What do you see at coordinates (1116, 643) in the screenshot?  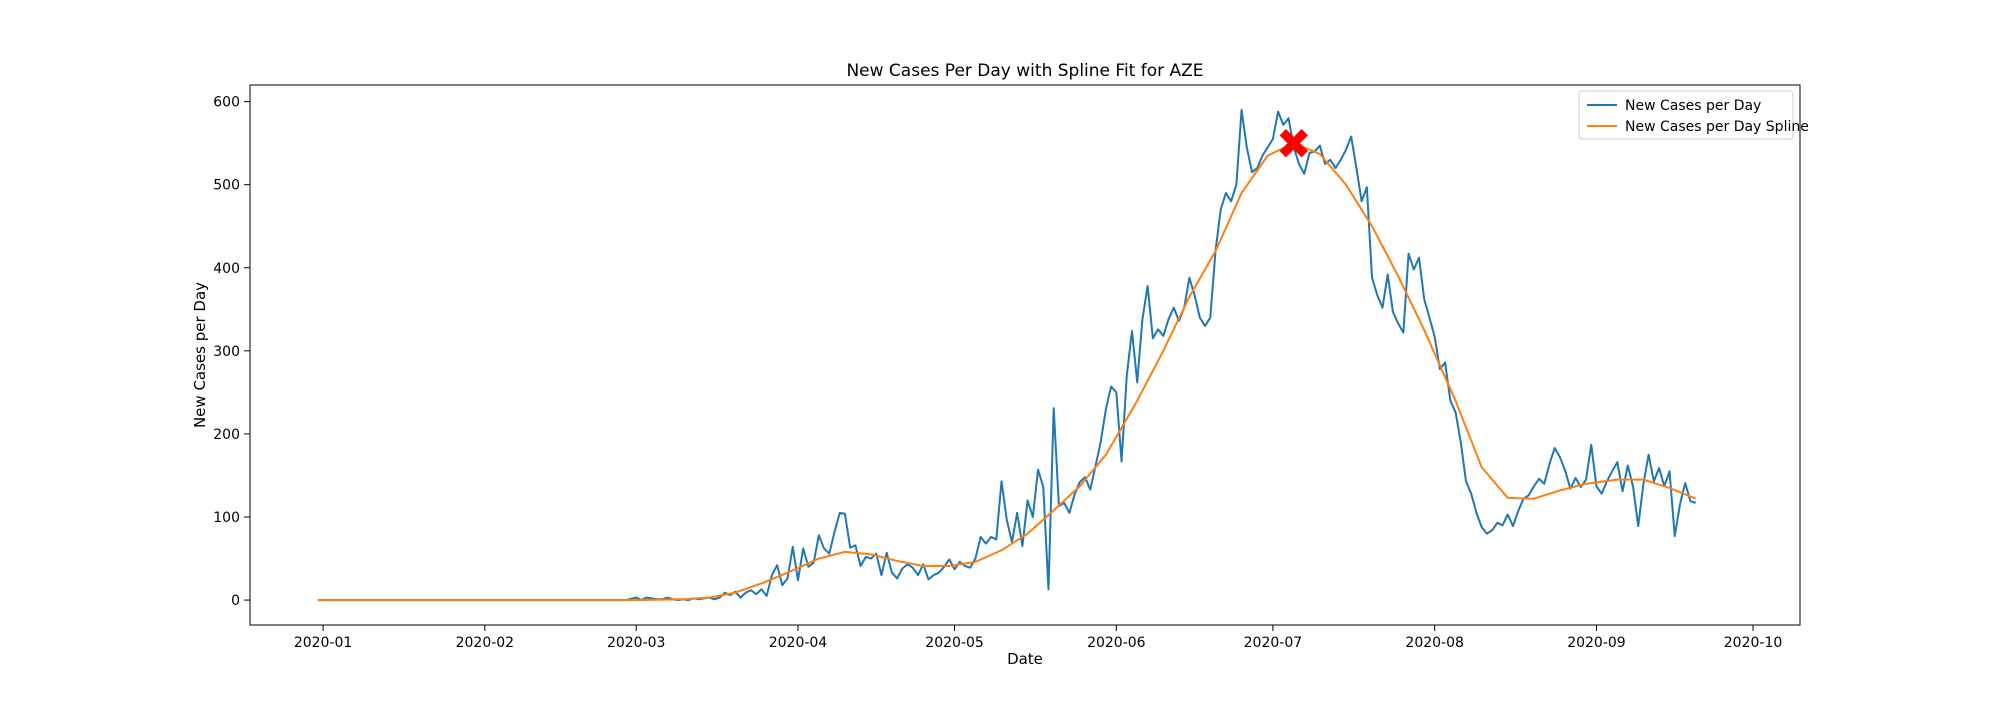 I see `x-tick-label: 2020-06` at bounding box center [1116, 643].